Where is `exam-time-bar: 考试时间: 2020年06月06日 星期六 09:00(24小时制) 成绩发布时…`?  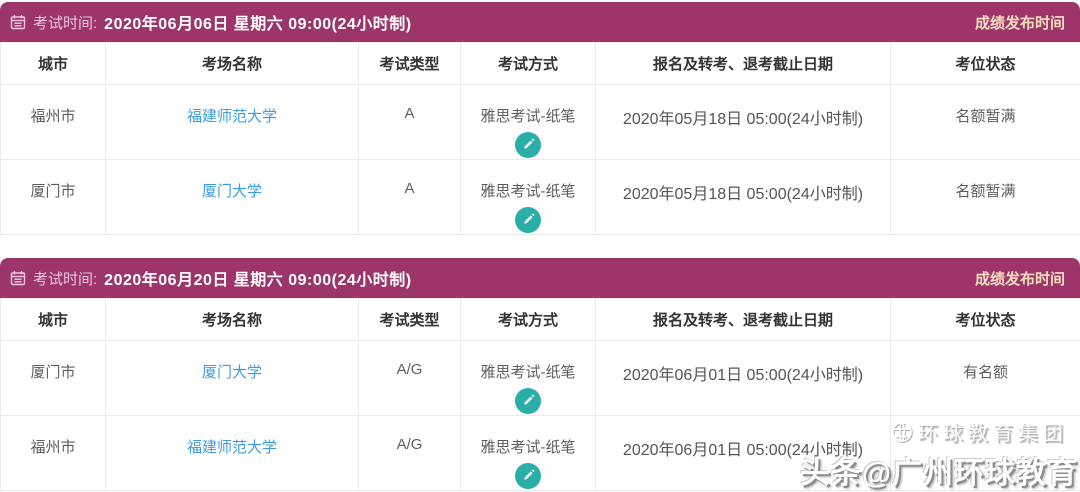
exam-time-bar: 考试时间: 2020年06月06日 星期六 09:00(24小时制) 成绩发布时… is located at coordinates (540, 22).